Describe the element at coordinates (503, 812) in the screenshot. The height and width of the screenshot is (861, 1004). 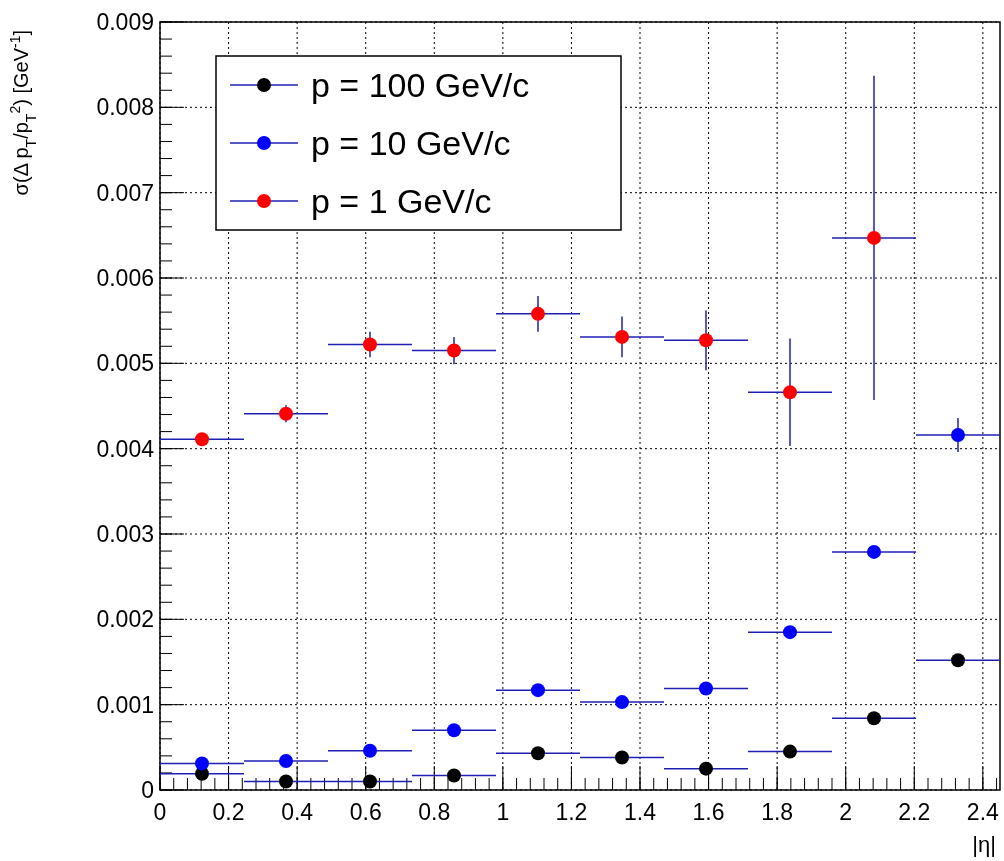
I see `x-tick-label: 1` at that location.